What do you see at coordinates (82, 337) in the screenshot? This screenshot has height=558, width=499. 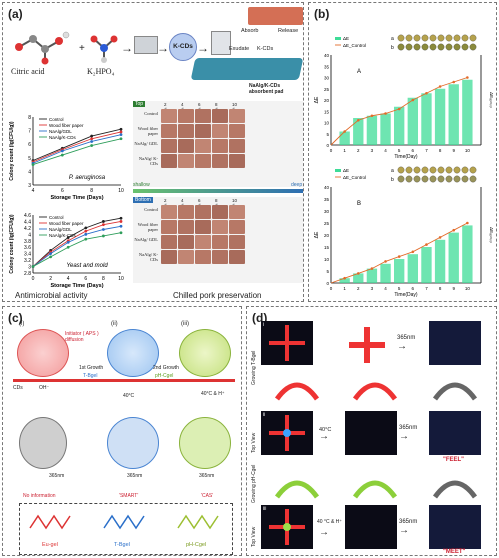 I see `initiator-label: Initiator ( APS ) diffusion` at bounding box center [82, 337].